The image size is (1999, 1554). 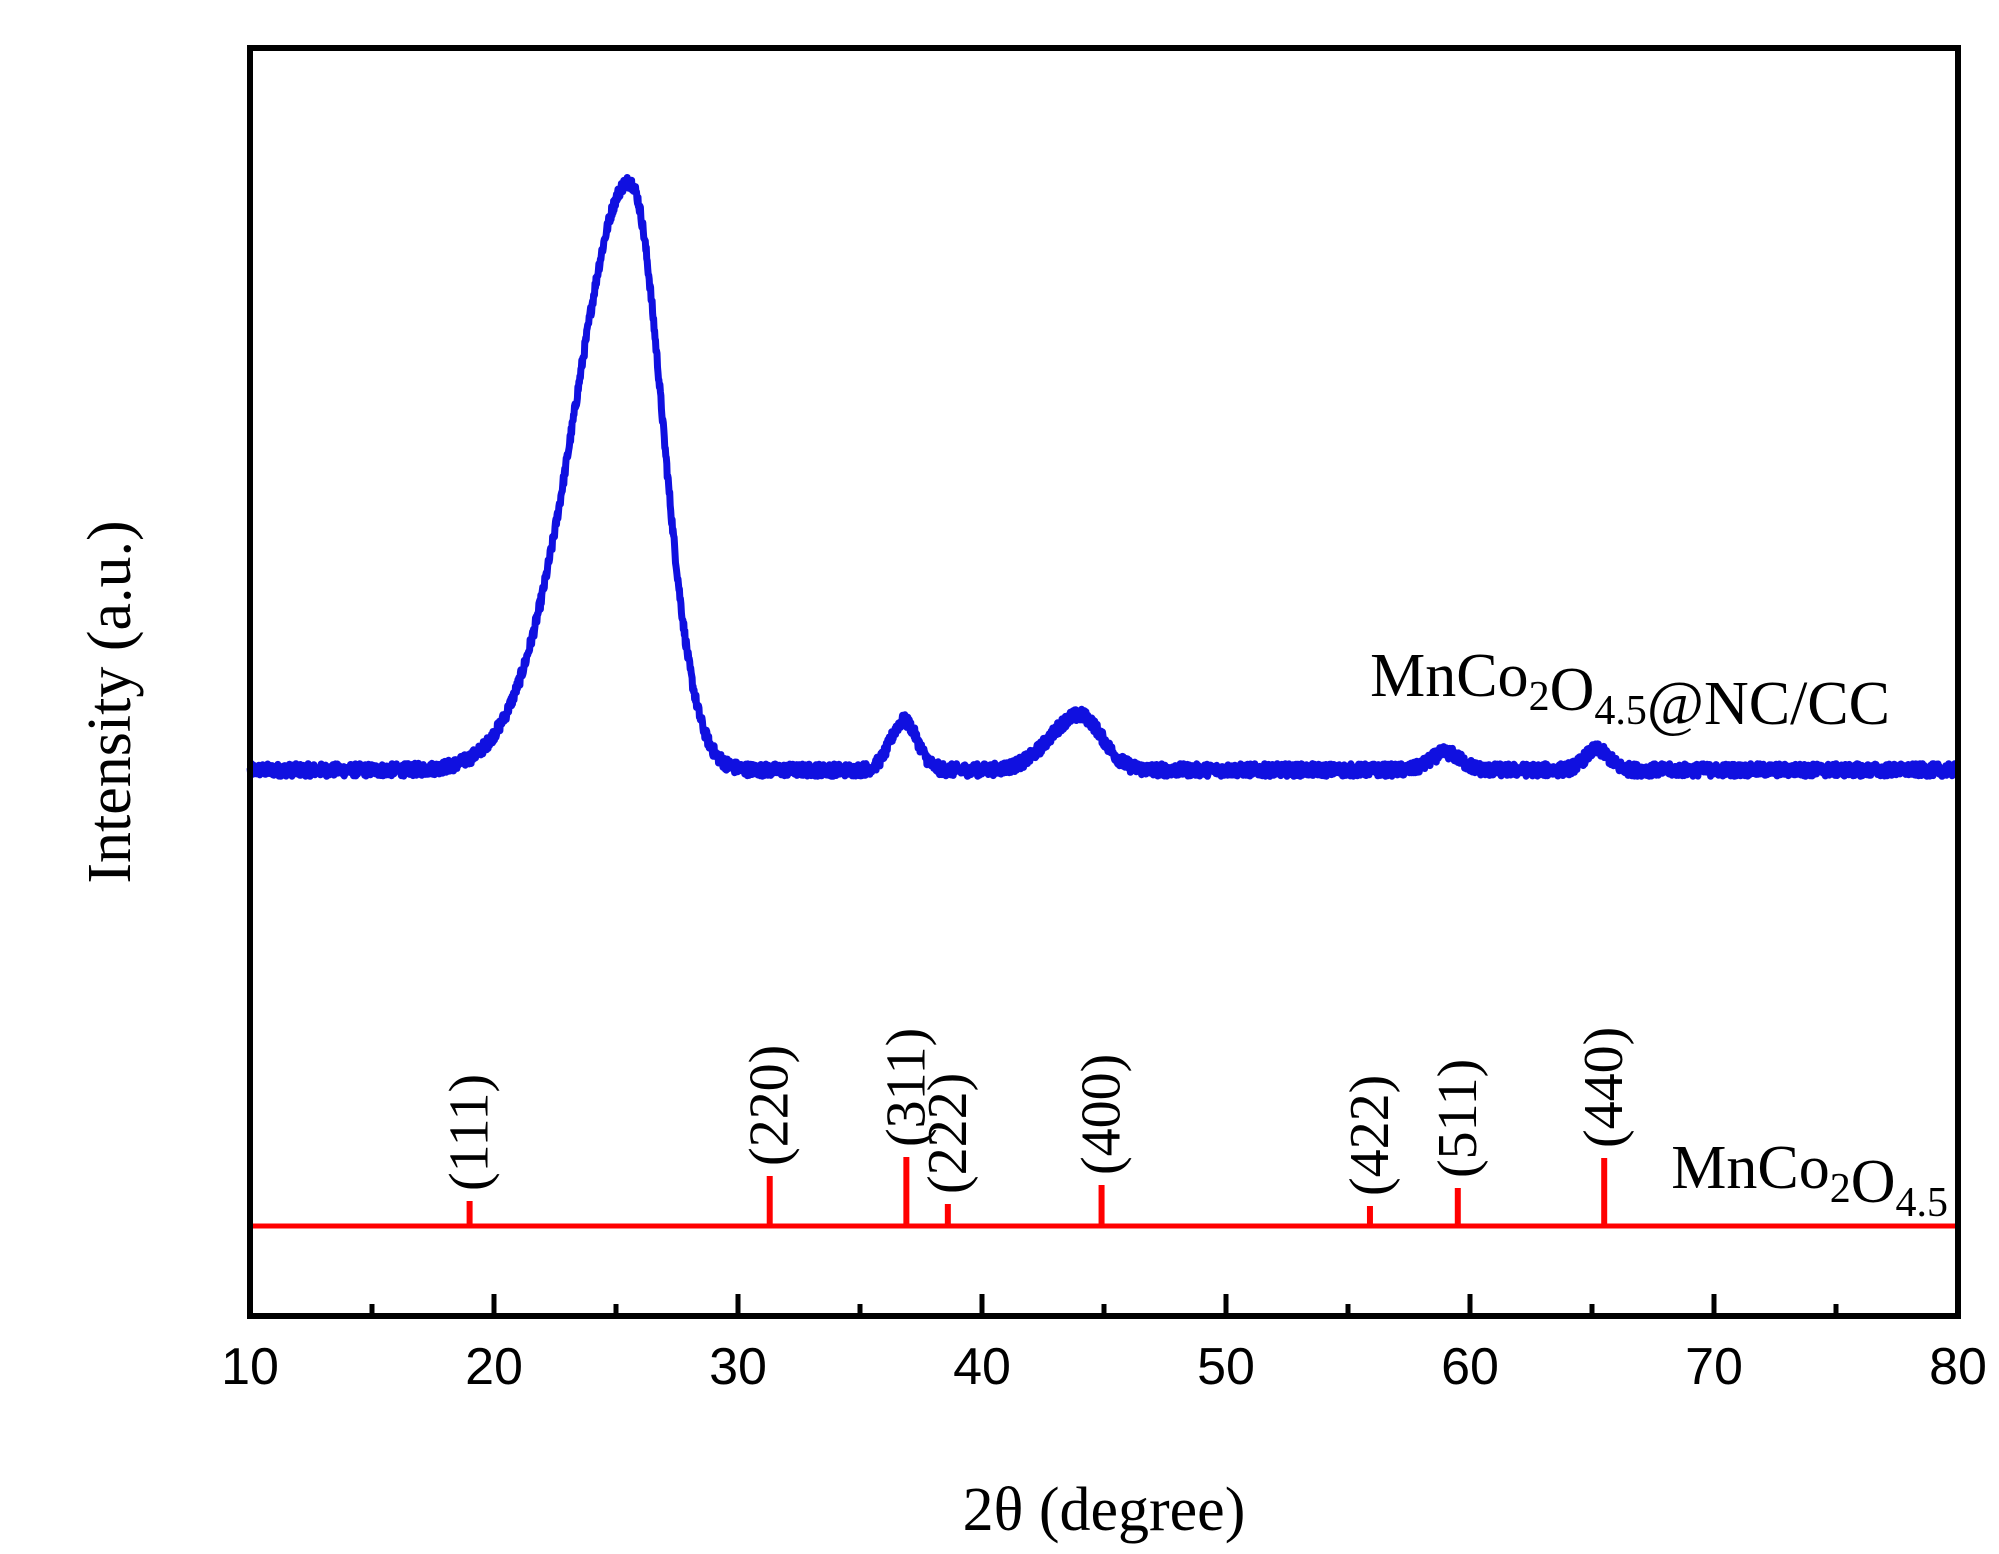 What do you see at coordinates (1104, 1510) in the screenshot?
I see `x-axis-title: 2θ (degree)` at bounding box center [1104, 1510].